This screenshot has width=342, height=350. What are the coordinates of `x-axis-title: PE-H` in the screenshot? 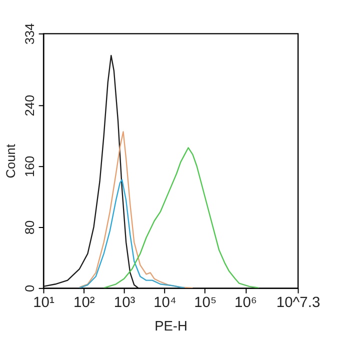 It's located at (171, 326).